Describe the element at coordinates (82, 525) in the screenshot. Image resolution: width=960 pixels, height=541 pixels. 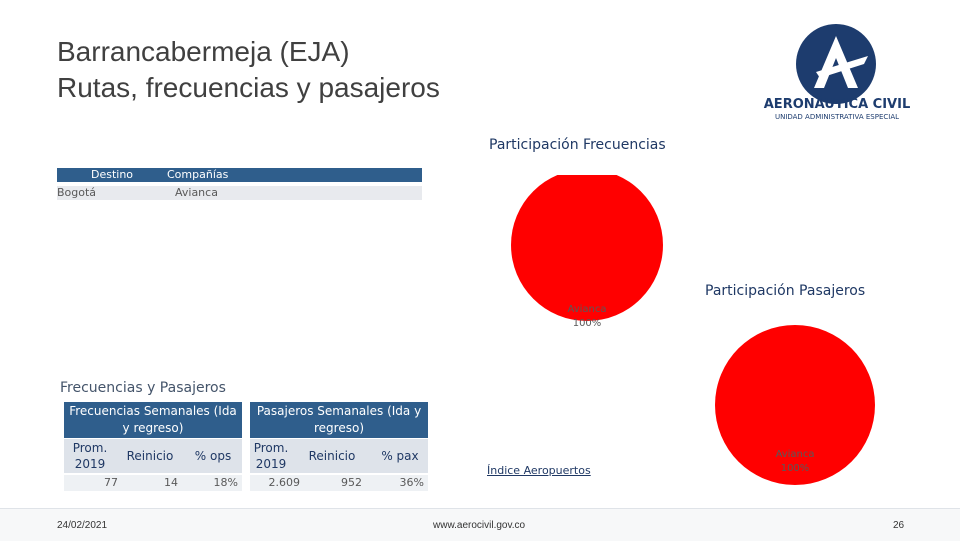
I see `footer-date: 24/02/2021` at that location.